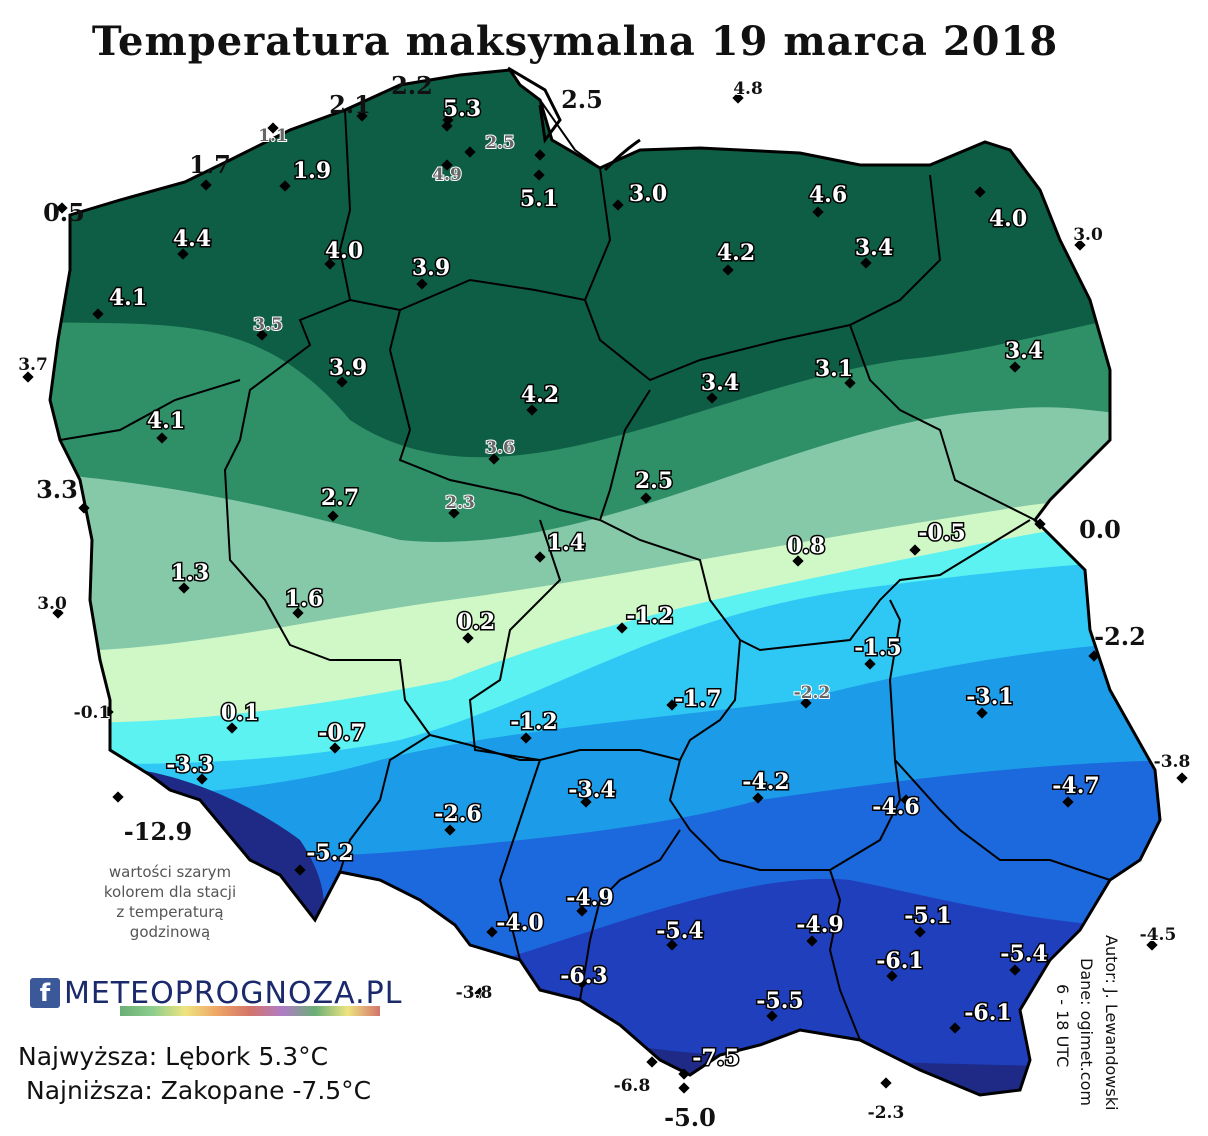 Image resolution: width=1208 pixels, height=1136 pixels. What do you see at coordinates (748, 89) in the screenshot?
I see `station-temperature-label: 4.8` at bounding box center [748, 89].